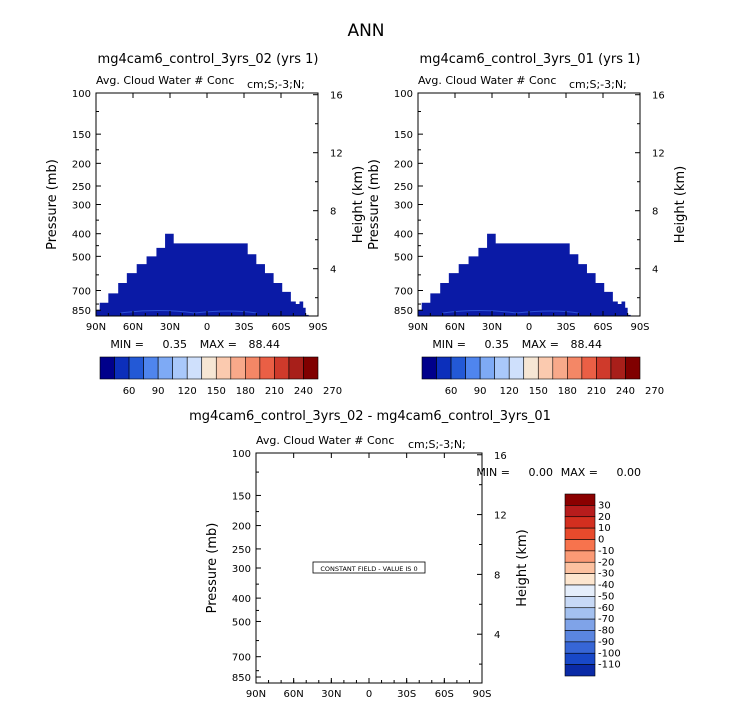  Describe the element at coordinates (333, 270) in the screenshot. I see `y2-tick-label: 4` at that location.